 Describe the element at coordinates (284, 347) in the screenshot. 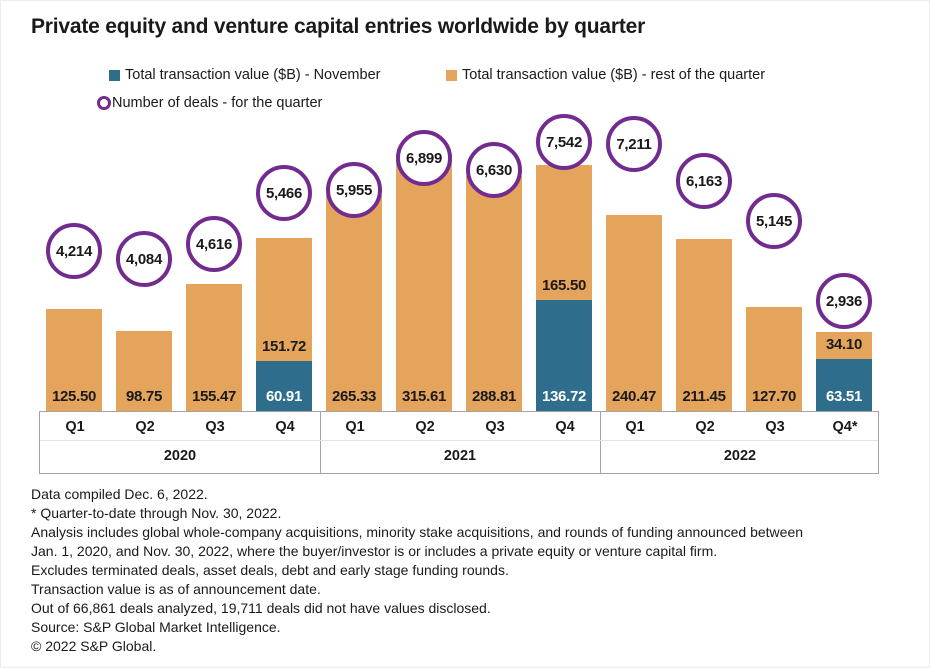

I see `bar-value-rest: 151.72` at that location.